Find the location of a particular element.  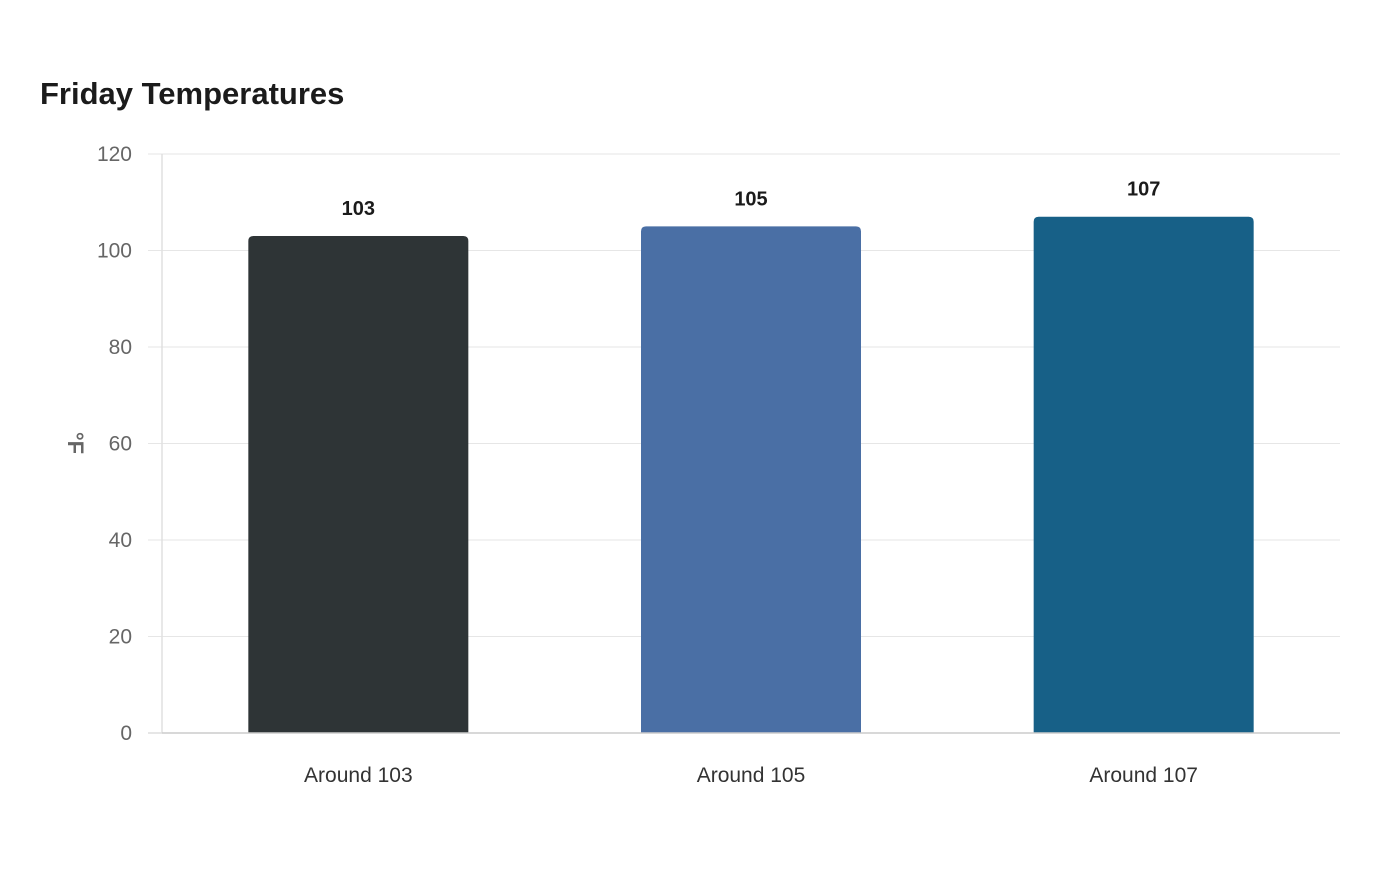

x-category-label-2: Around 105 is located at coordinates (751, 775).